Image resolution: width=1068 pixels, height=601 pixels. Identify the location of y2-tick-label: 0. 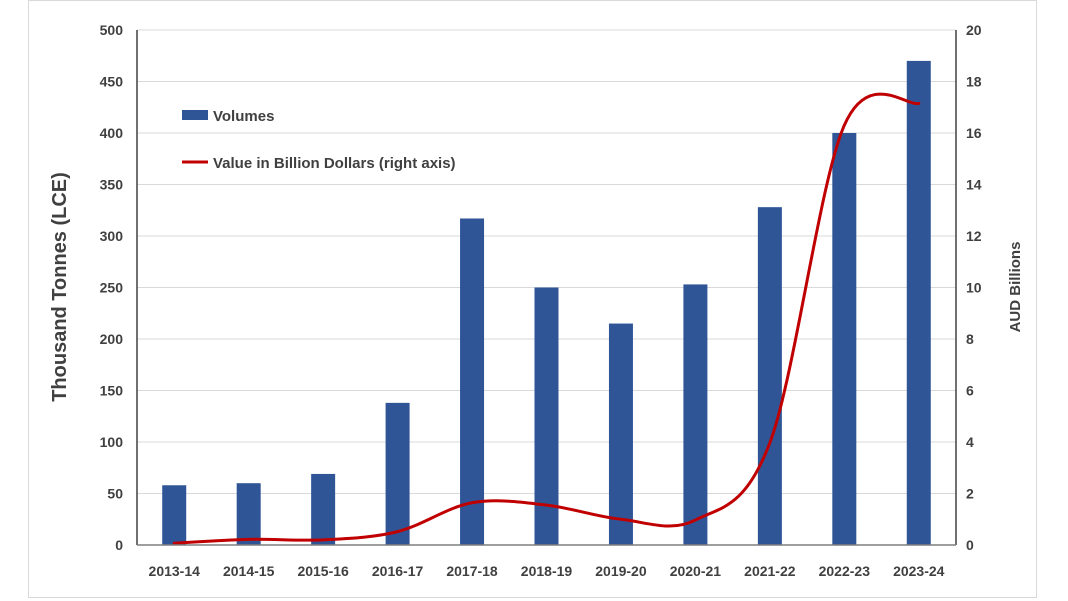
(970, 545).